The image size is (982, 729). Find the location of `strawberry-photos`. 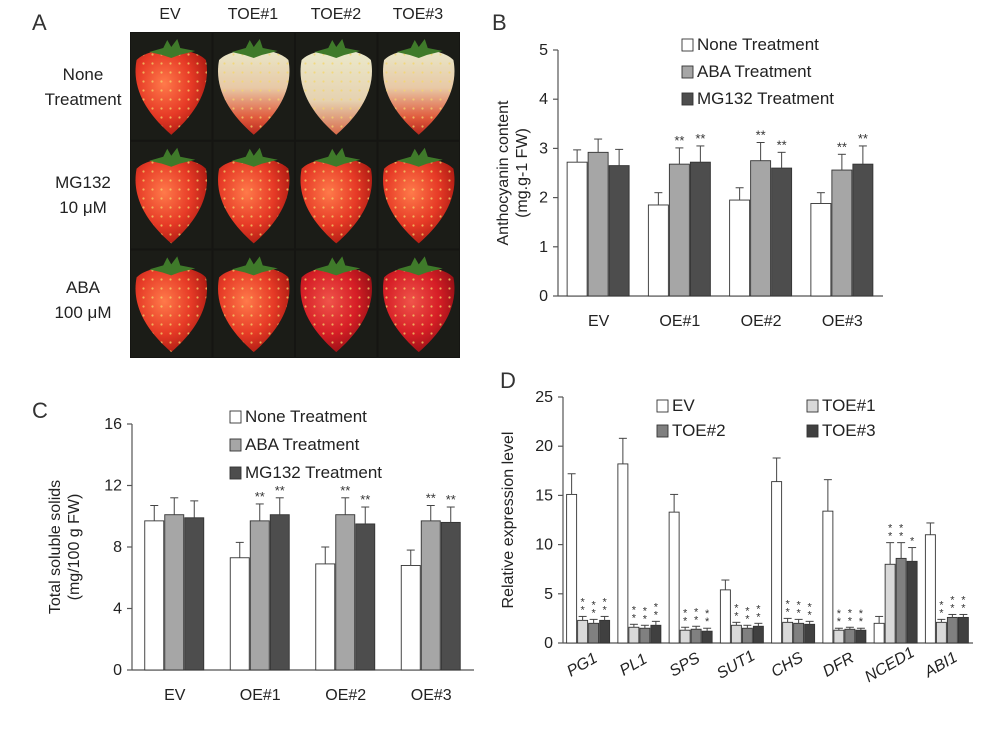

strawberry-photos is located at coordinates (295, 195).